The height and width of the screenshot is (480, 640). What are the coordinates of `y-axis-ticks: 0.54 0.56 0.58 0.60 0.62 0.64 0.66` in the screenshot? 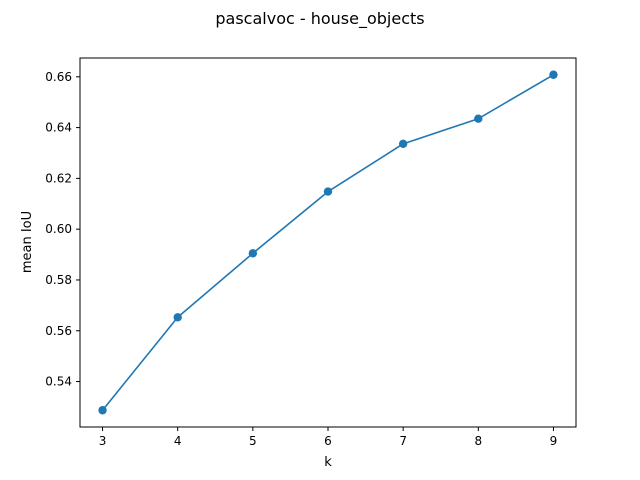 It's located at (62, 229).